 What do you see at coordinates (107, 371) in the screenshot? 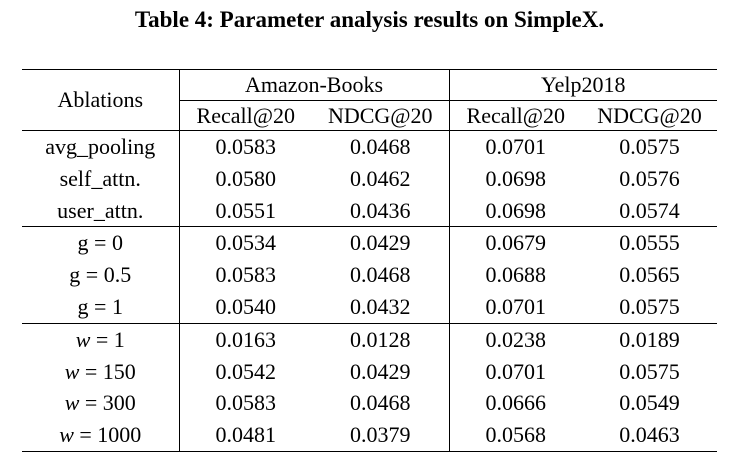
I see `ablation-value: = 150` at bounding box center [107, 371].